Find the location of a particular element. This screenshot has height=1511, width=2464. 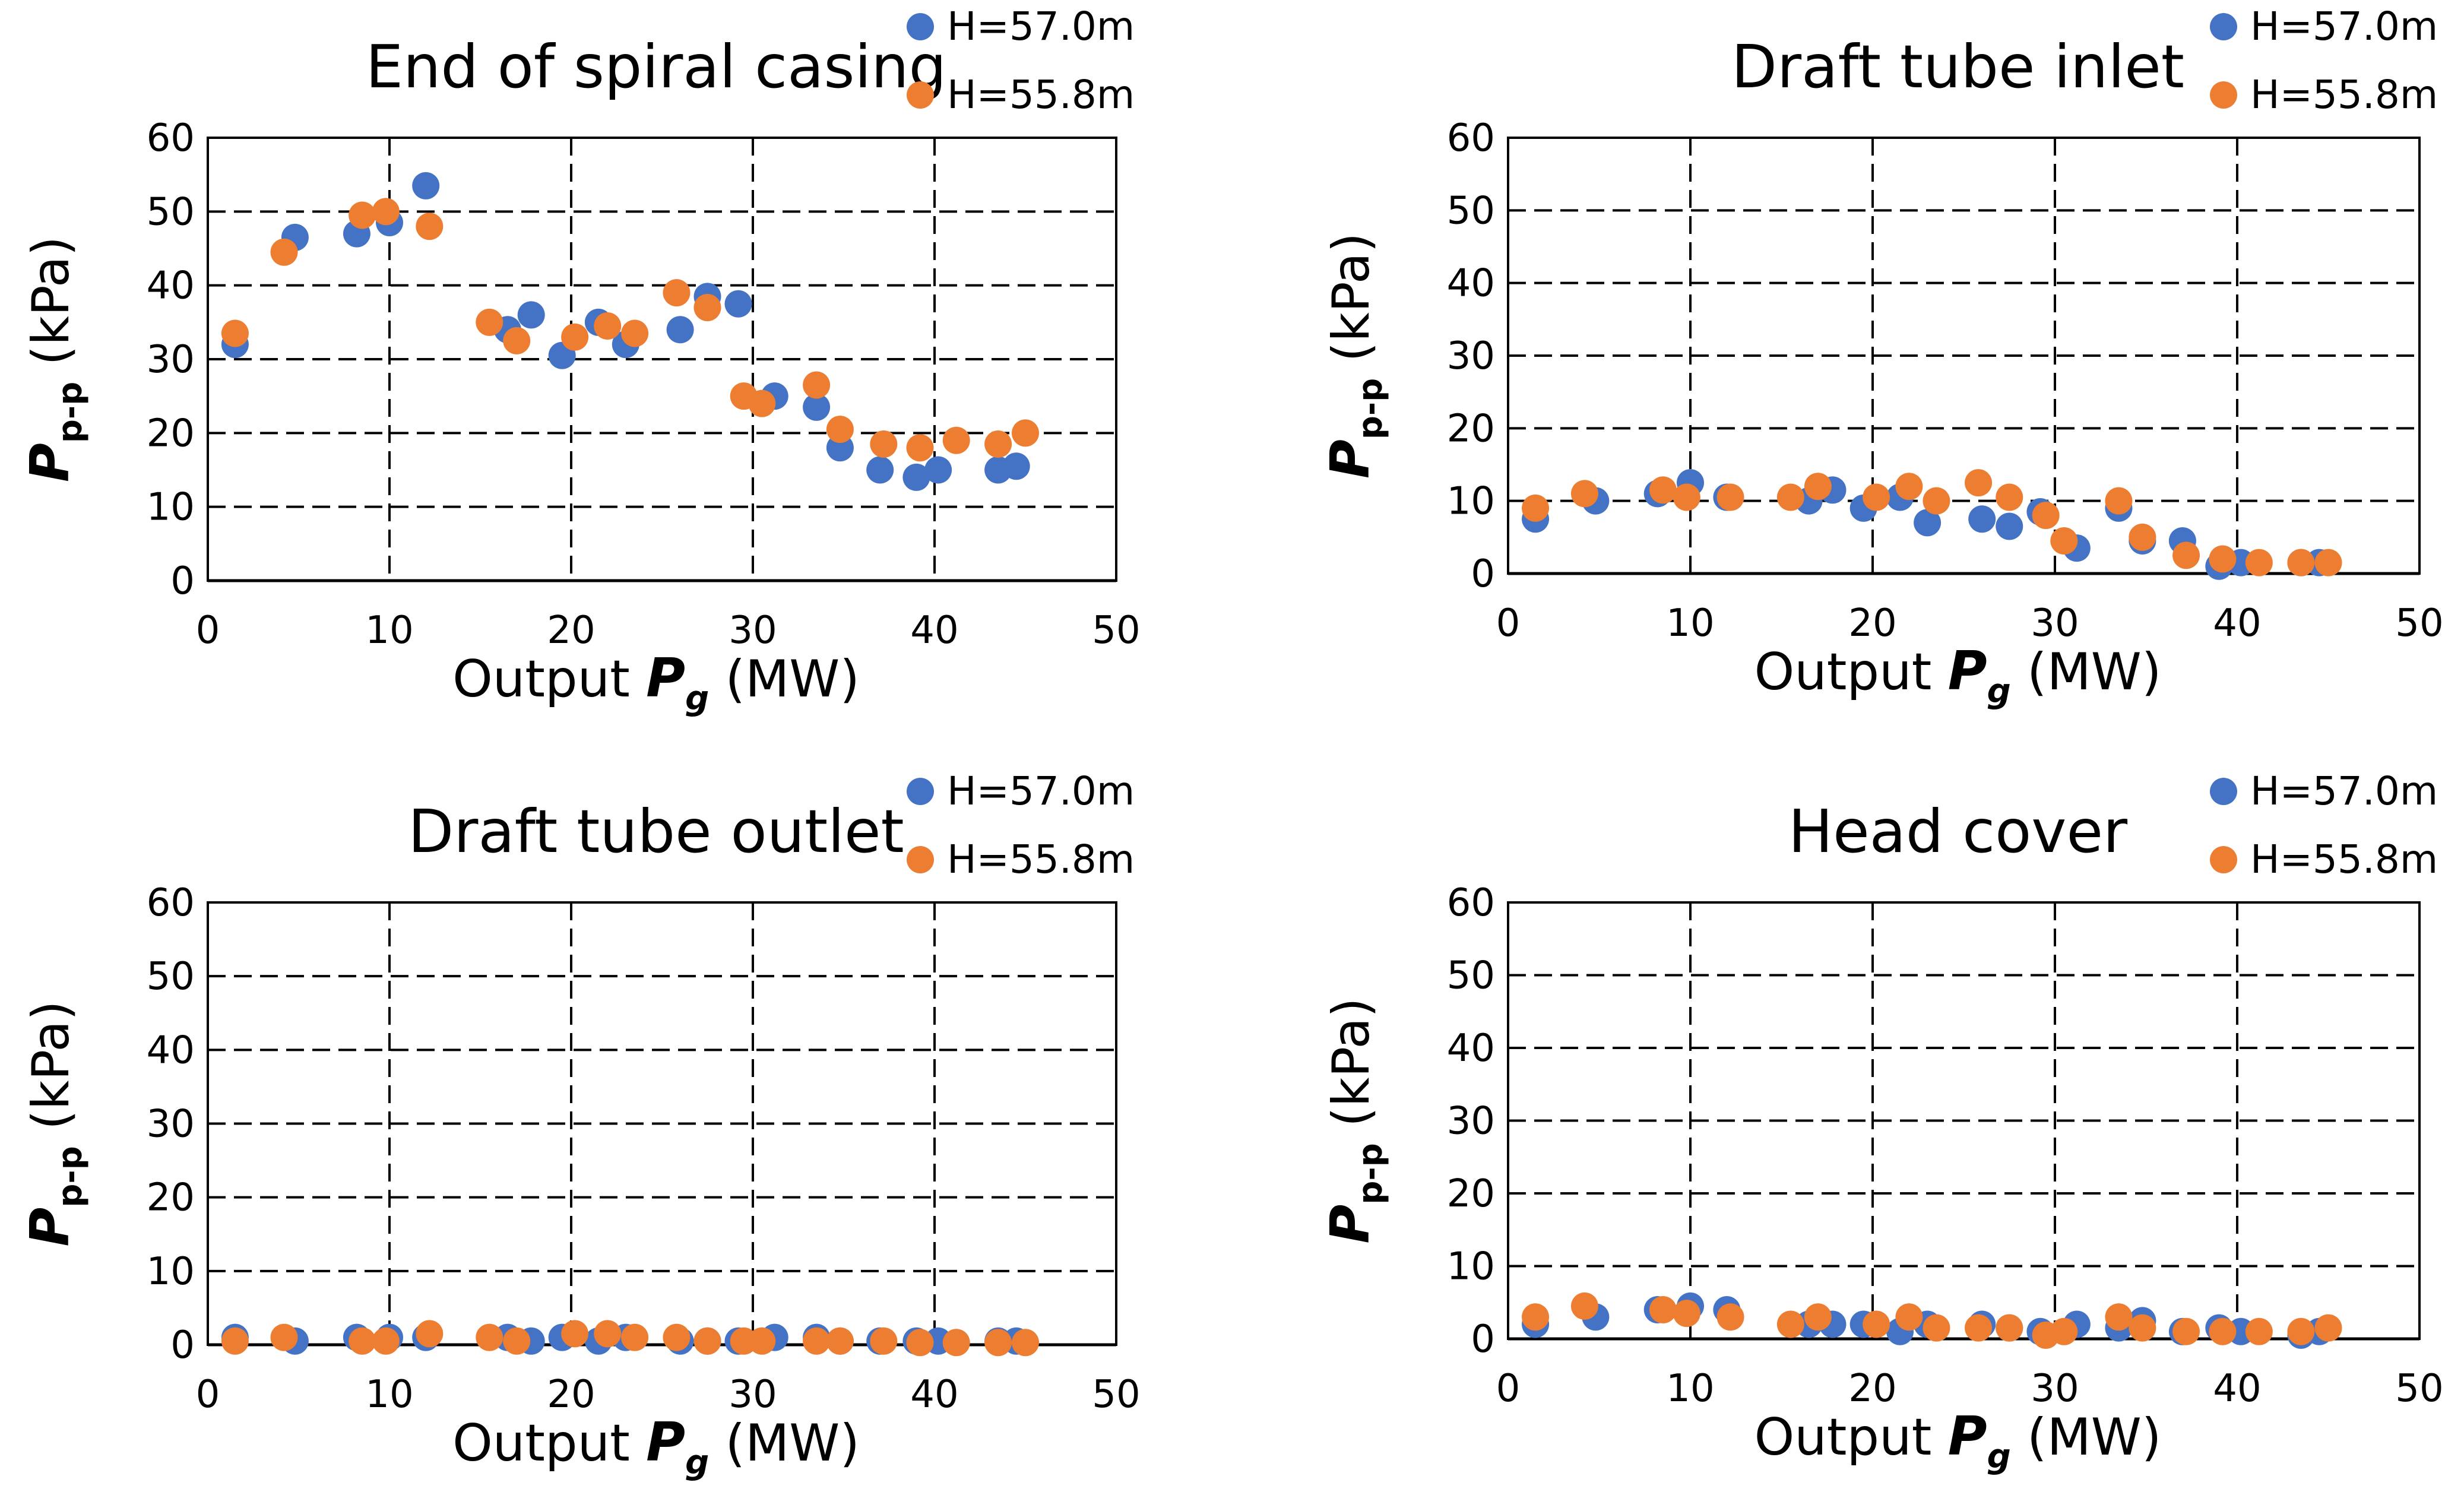

chart-title: Head cover is located at coordinates (1958, 831).